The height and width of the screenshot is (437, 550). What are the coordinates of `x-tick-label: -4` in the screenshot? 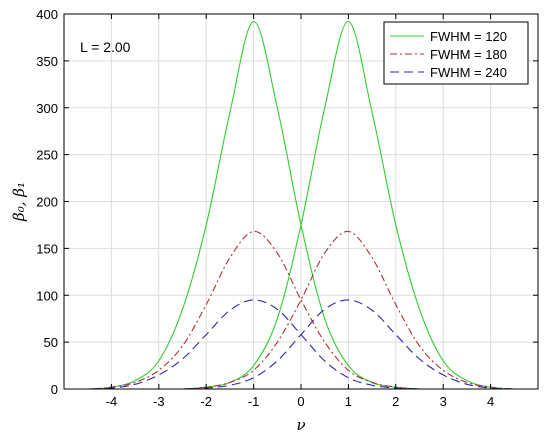 It's located at (112, 401).